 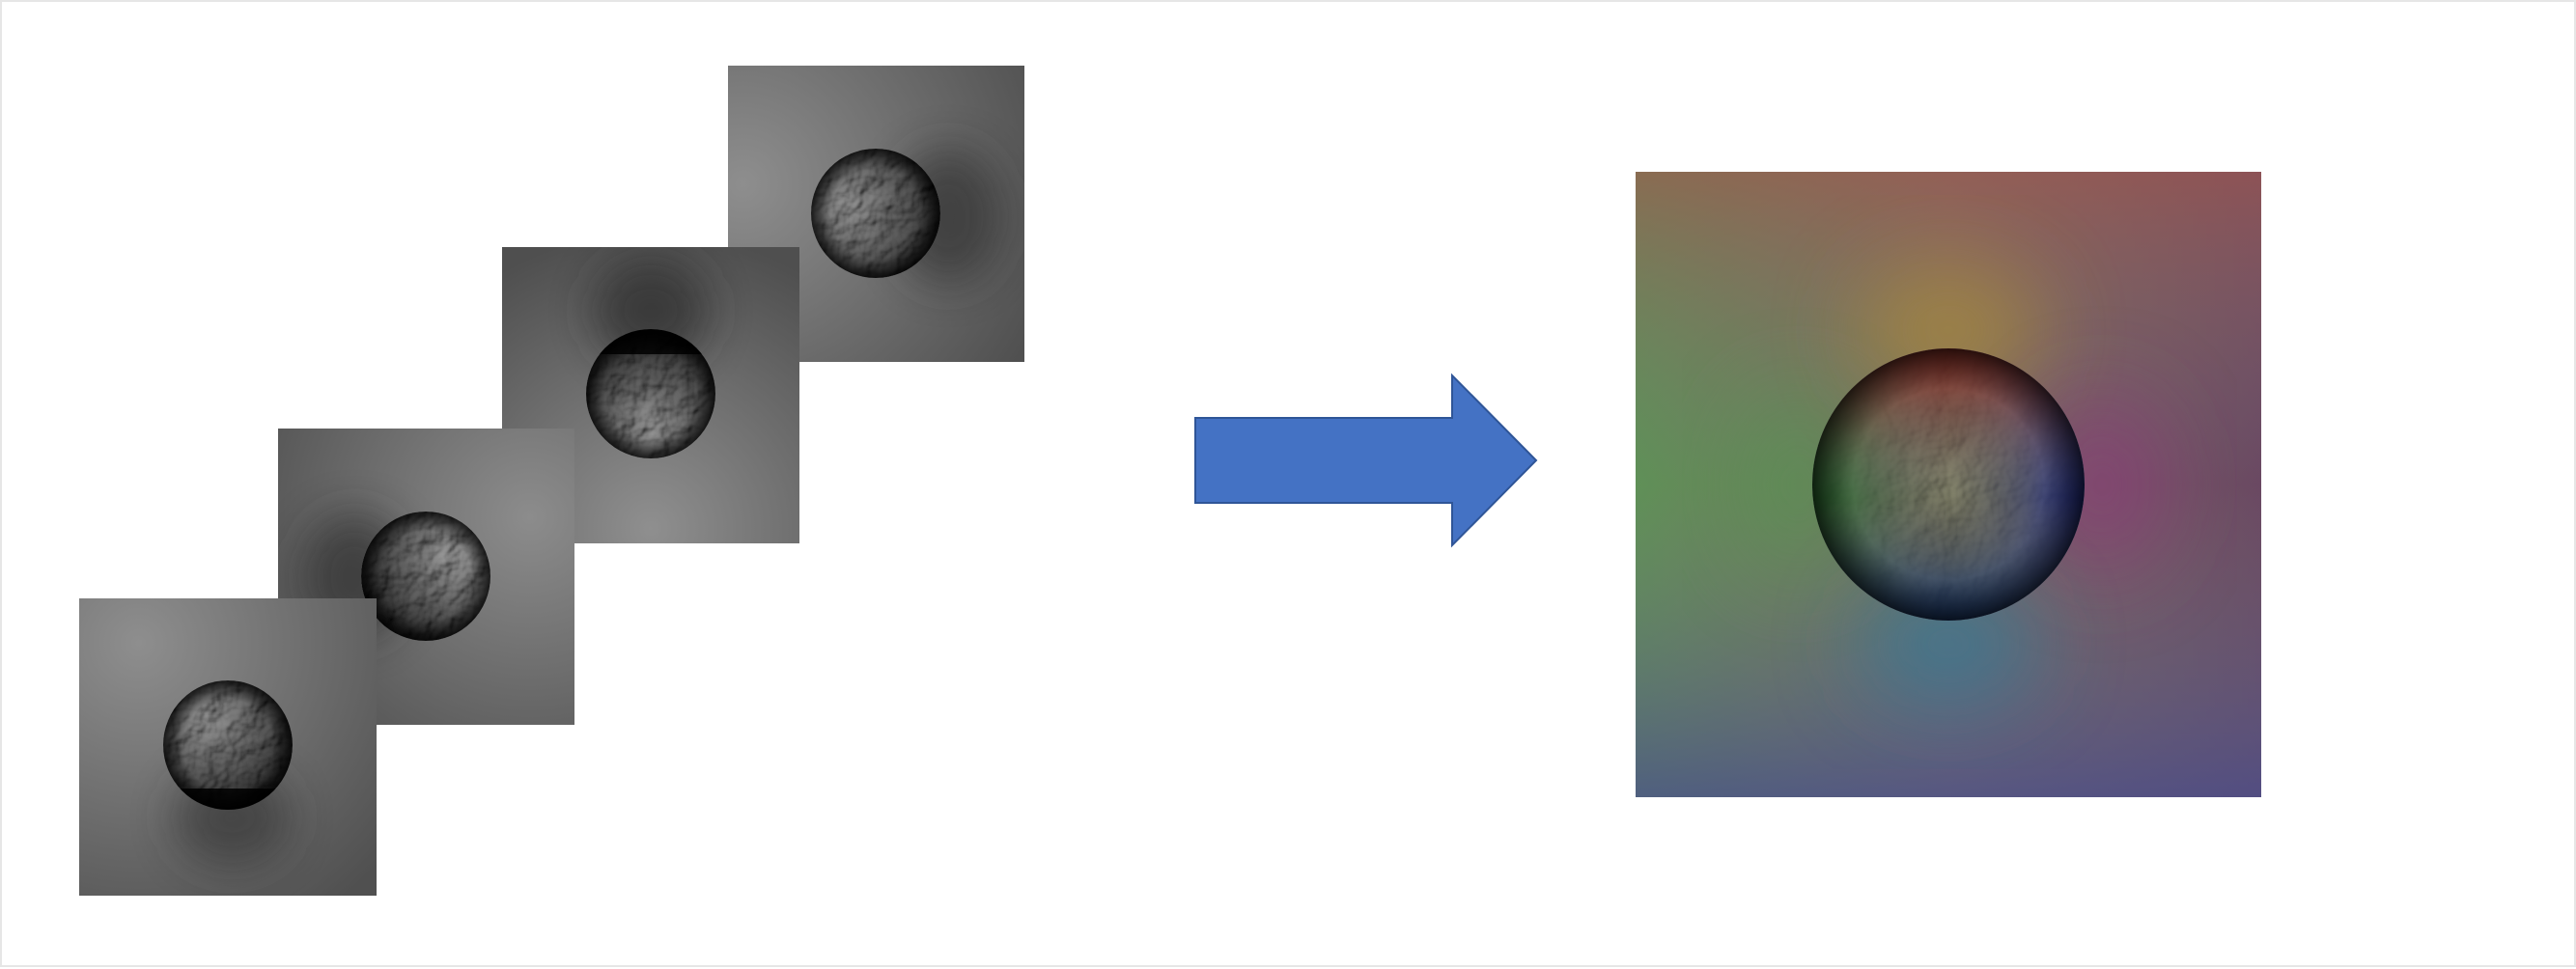 What do you see at coordinates (1366, 461) in the screenshot?
I see `right-arrow-icon` at bounding box center [1366, 461].